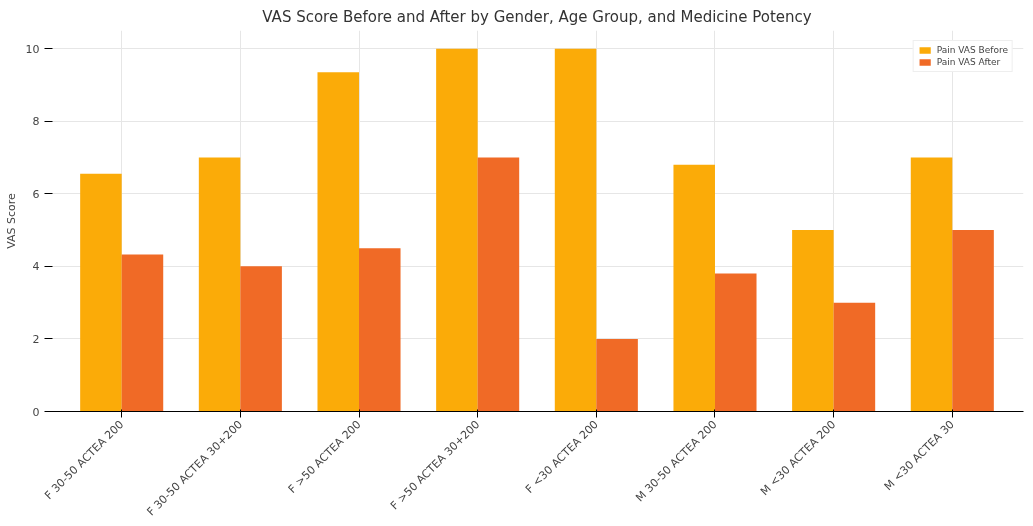 This screenshot has height=526, width=1033. What do you see at coordinates (11, 220) in the screenshot?
I see `y-axis-title: VAS Score` at bounding box center [11, 220].